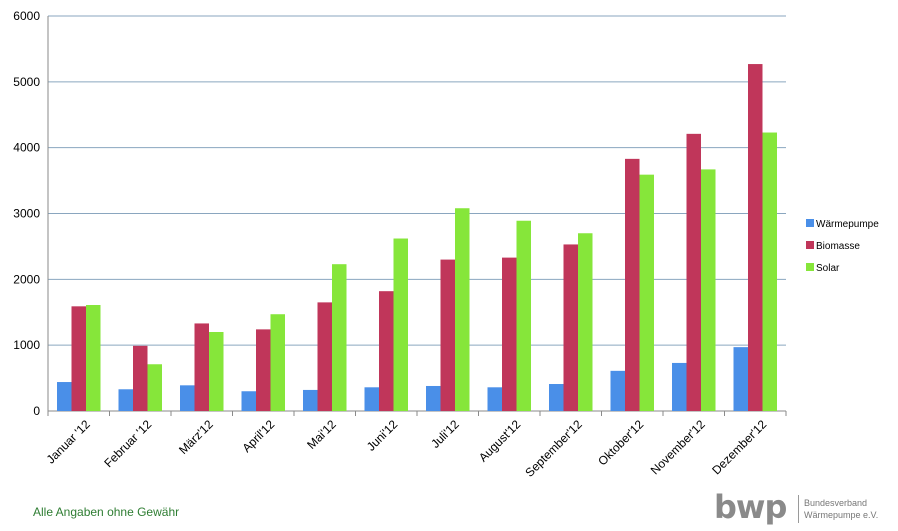 Image resolution: width=898 pixels, height=531 pixels. What do you see at coordinates (26, 16) in the screenshot?
I see `y-tick-label: 6000` at bounding box center [26, 16].